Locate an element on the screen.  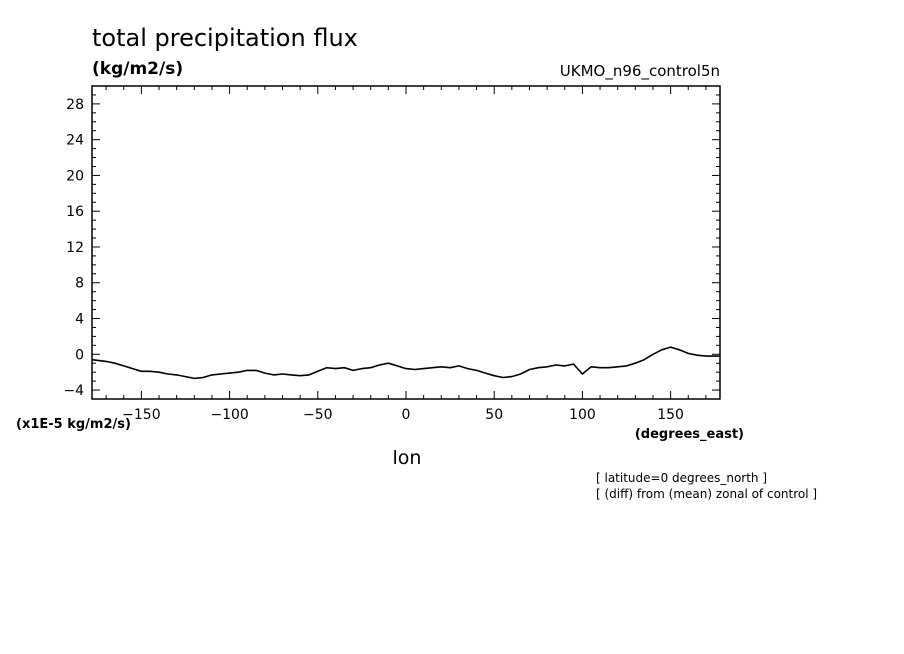
y-tick-label: 0 is located at coordinates (79, 355).